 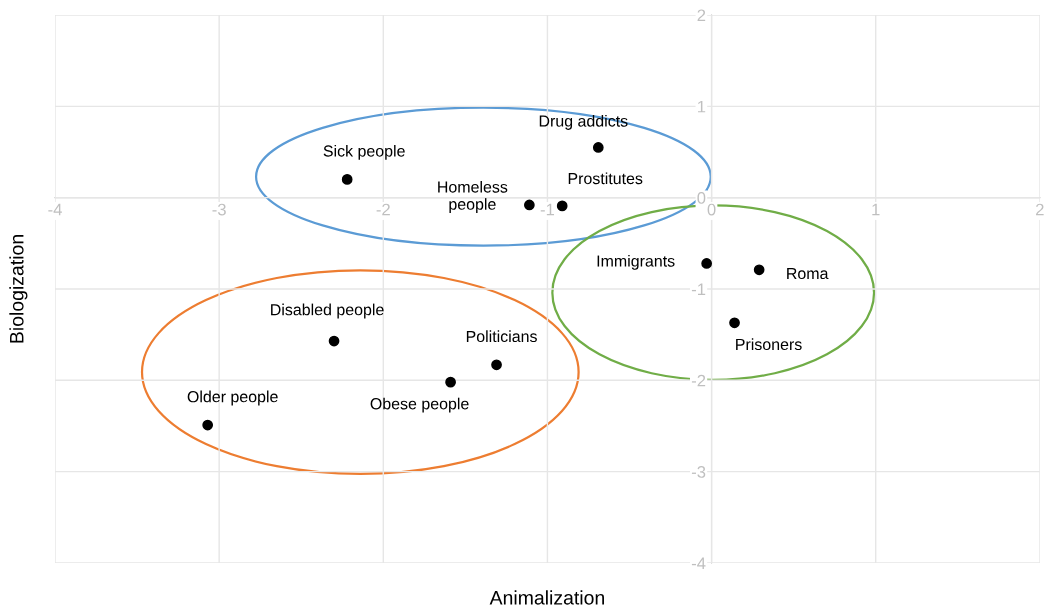 I want to click on x-tick-label: 1, so click(x=876, y=209).